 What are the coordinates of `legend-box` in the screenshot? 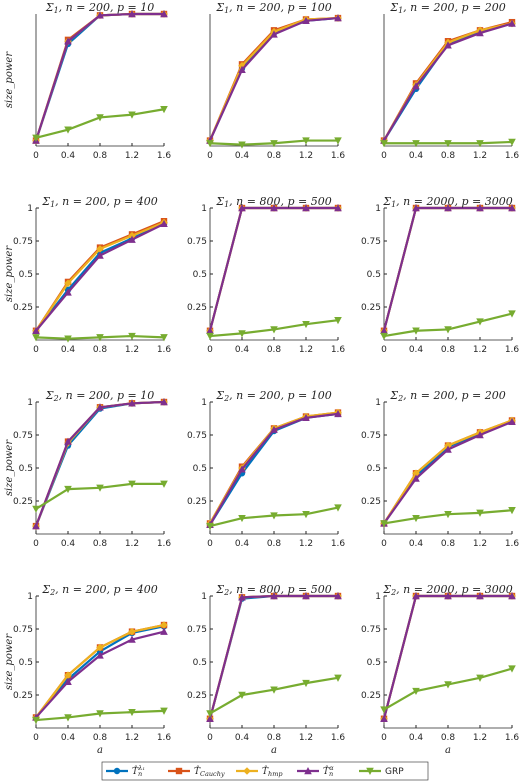 It's located at (265, 771).